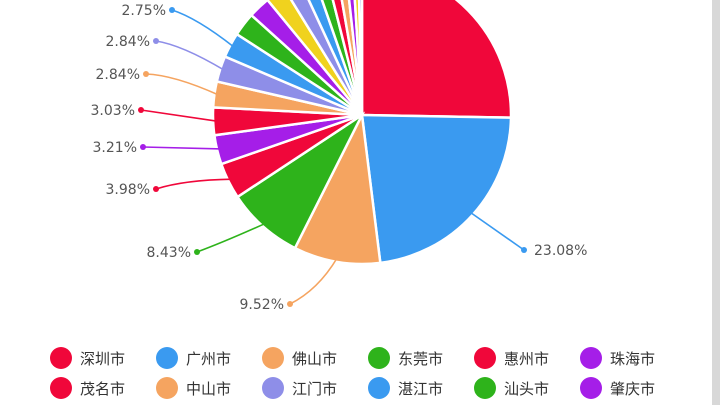  I want to click on legend-item: 惠州市, so click(527, 358).